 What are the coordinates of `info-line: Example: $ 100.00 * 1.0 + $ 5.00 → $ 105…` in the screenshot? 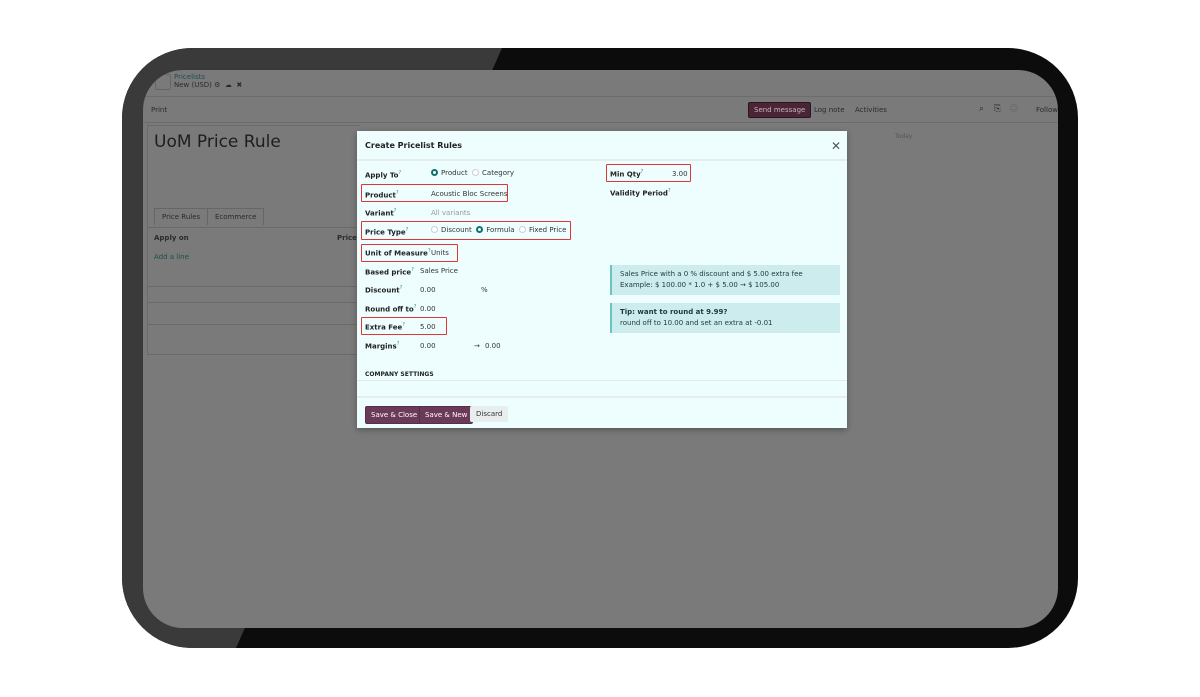 It's located at (700, 285).